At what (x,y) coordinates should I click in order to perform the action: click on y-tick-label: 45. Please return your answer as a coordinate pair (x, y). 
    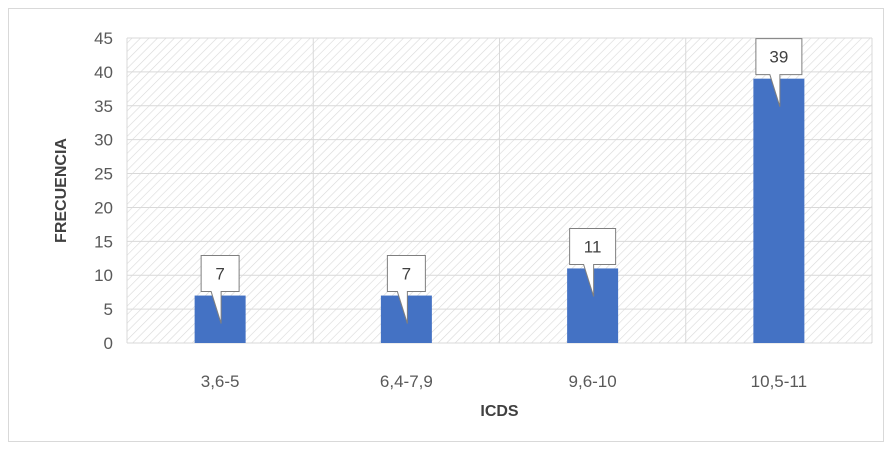
    Looking at the image, I should click on (103, 38).